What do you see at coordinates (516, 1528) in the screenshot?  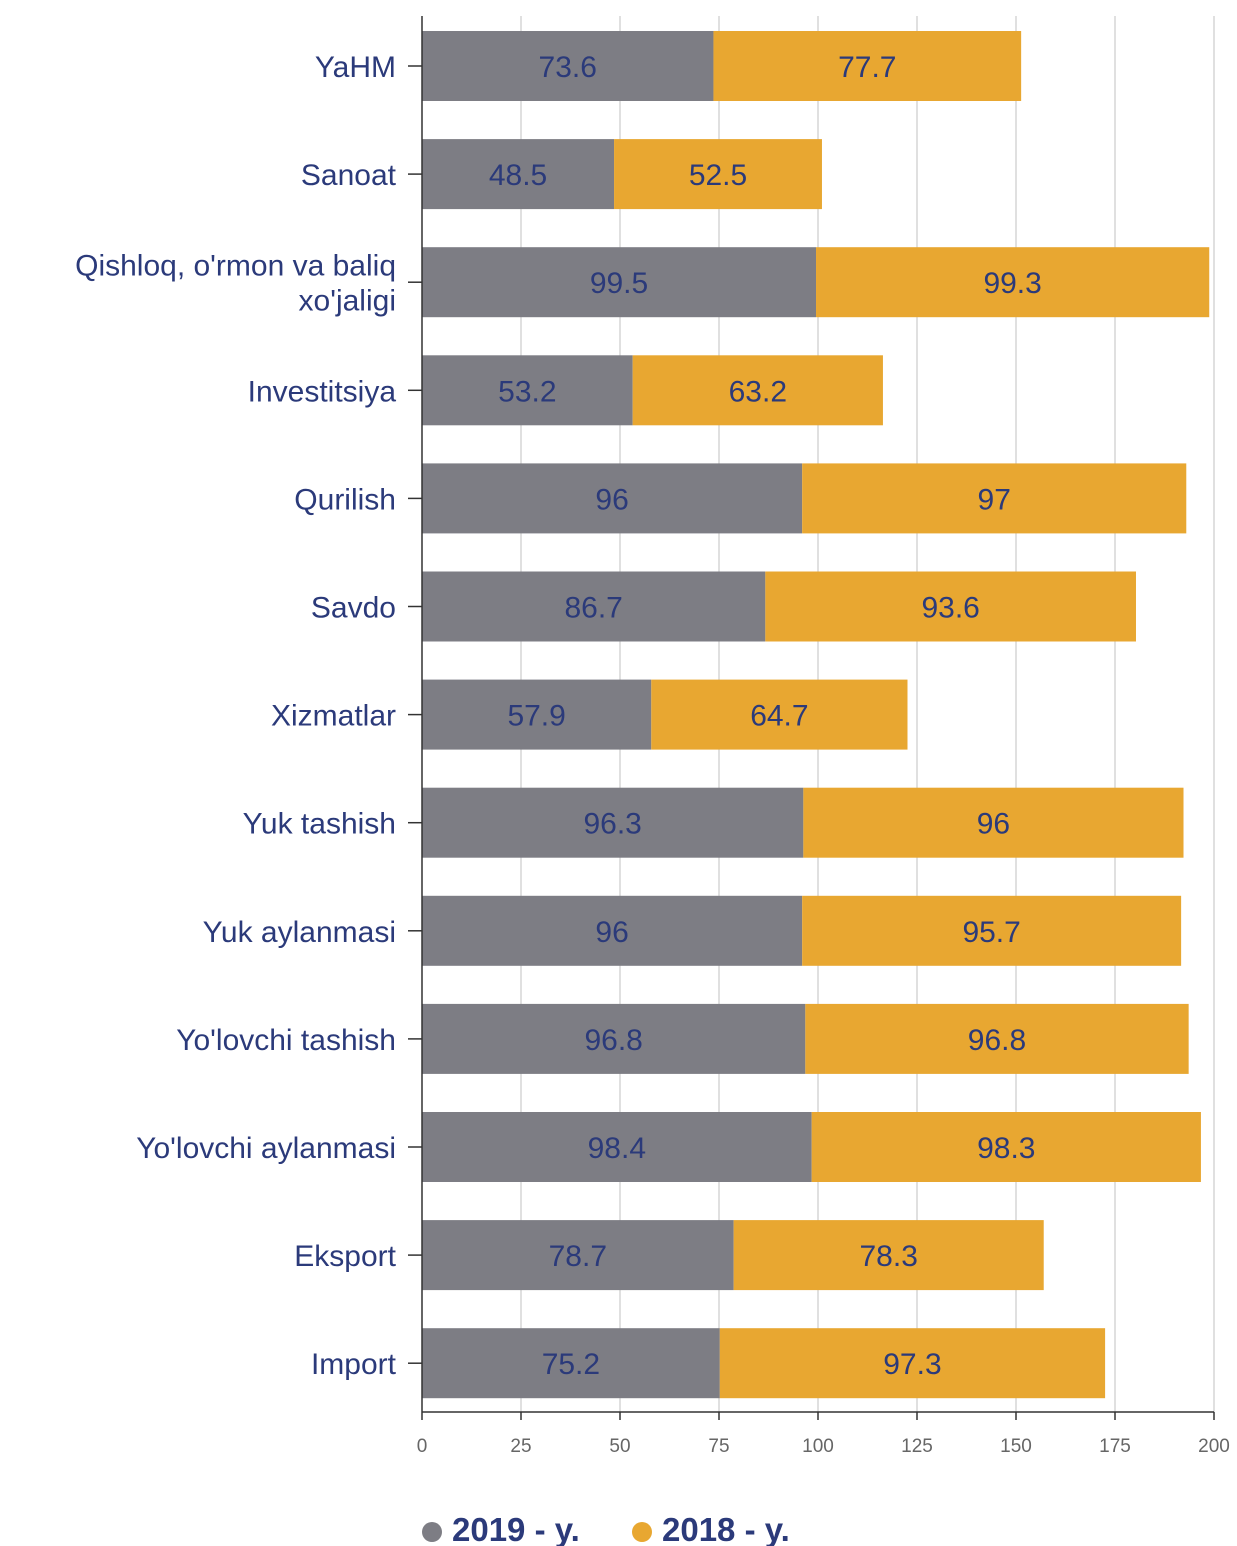 I see `legend-label: 2019 - y.` at bounding box center [516, 1528].